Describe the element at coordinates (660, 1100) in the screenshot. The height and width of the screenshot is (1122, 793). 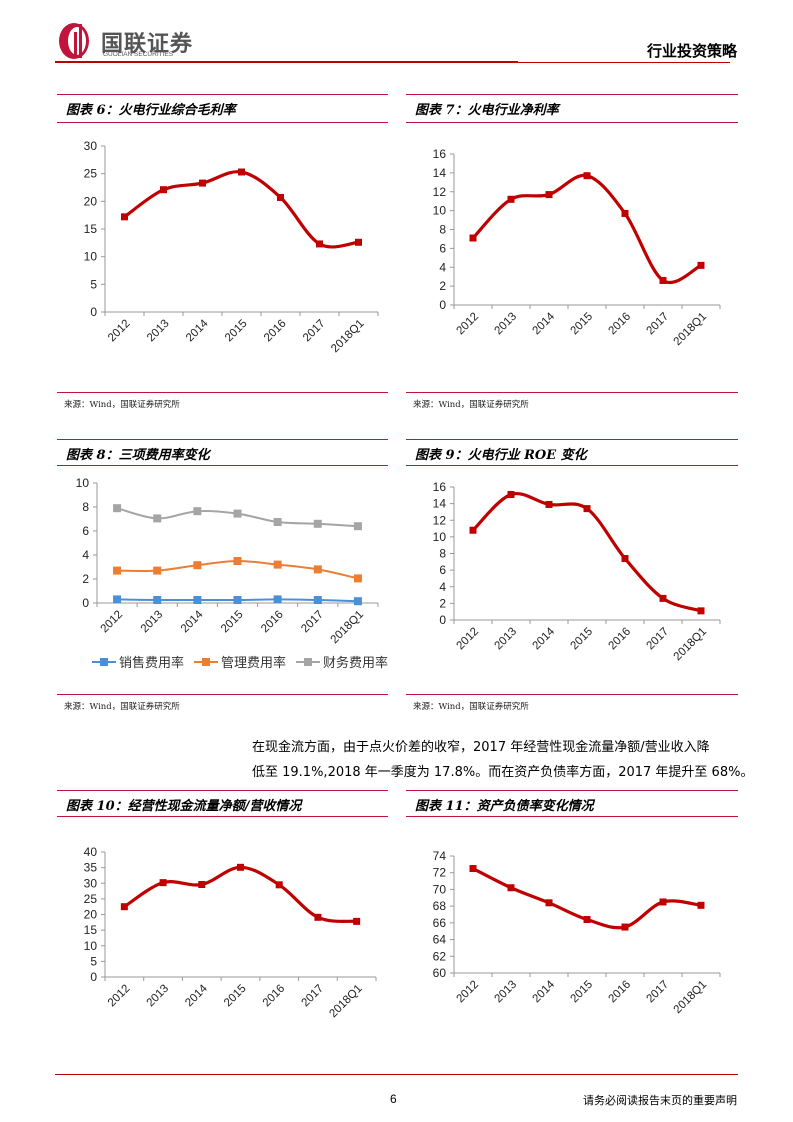
I see `disclaimer: 请务必阅读报告末页的重要声明` at that location.